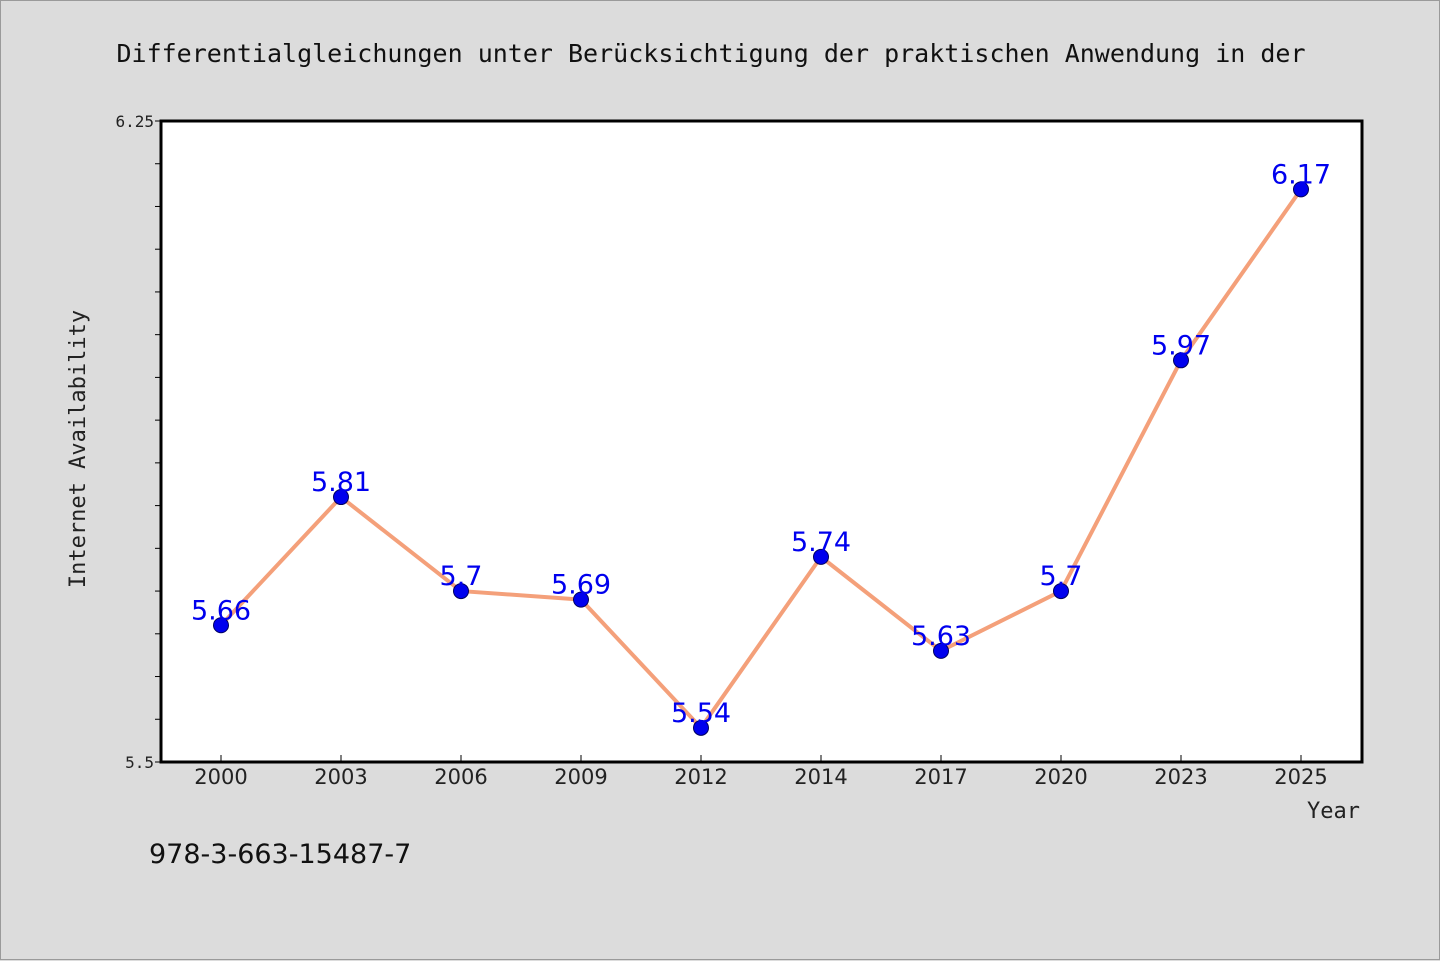 Image resolution: width=1440 pixels, height=961 pixels. I want to click on data-label: 5.66, so click(221, 610).